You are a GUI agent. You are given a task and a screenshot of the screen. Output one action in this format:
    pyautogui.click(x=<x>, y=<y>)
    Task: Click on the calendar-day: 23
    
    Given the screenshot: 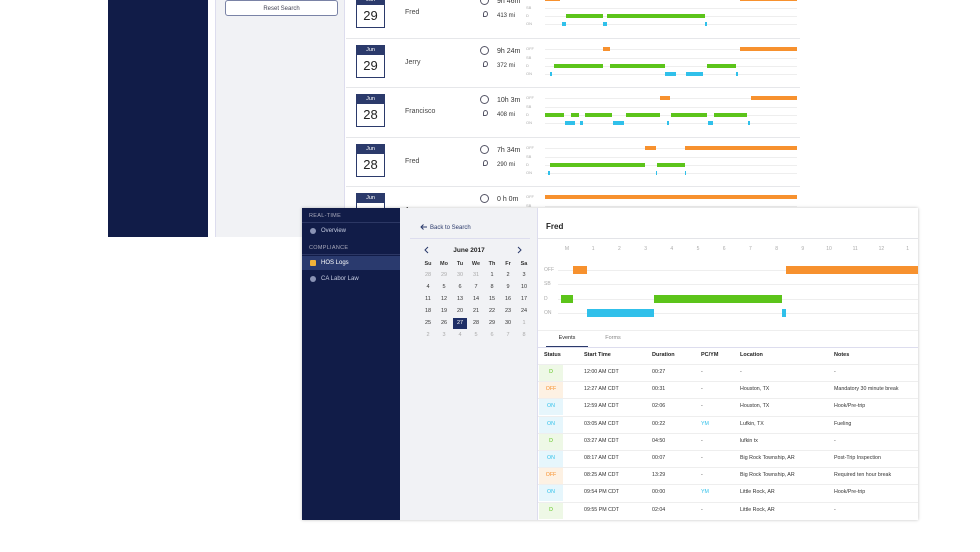 What is the action you would take?
    pyautogui.click(x=508, y=311)
    